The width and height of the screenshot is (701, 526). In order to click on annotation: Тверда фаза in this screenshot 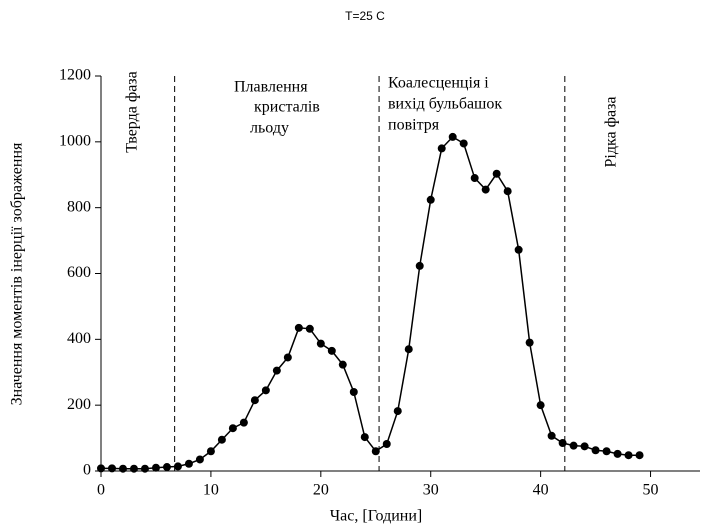, I will do `click(132, 111)`.